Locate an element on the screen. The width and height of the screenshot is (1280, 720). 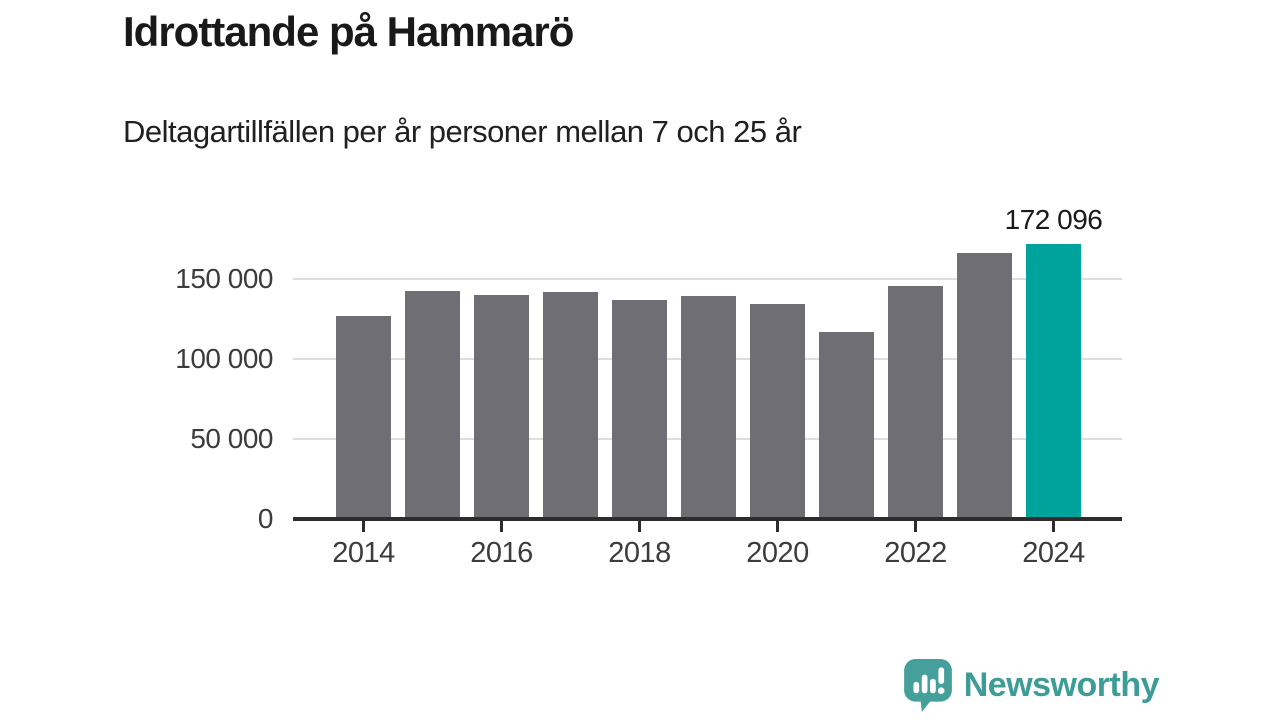
bar-2024 is located at coordinates (1053, 381).